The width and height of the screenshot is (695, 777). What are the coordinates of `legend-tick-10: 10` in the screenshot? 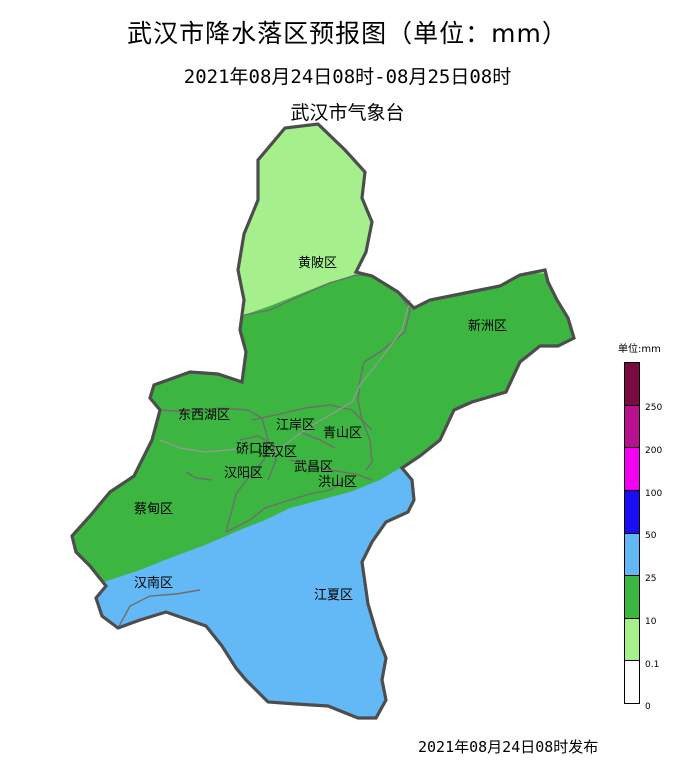 It's located at (651, 622).